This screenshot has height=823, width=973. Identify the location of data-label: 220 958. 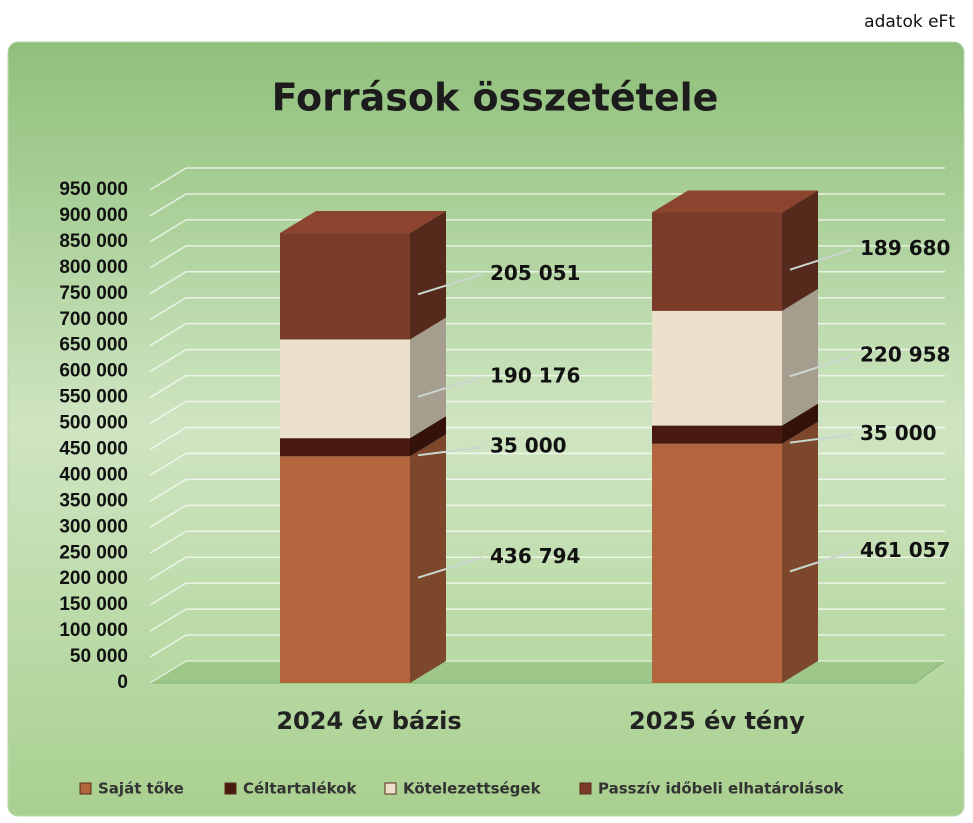
(905, 355).